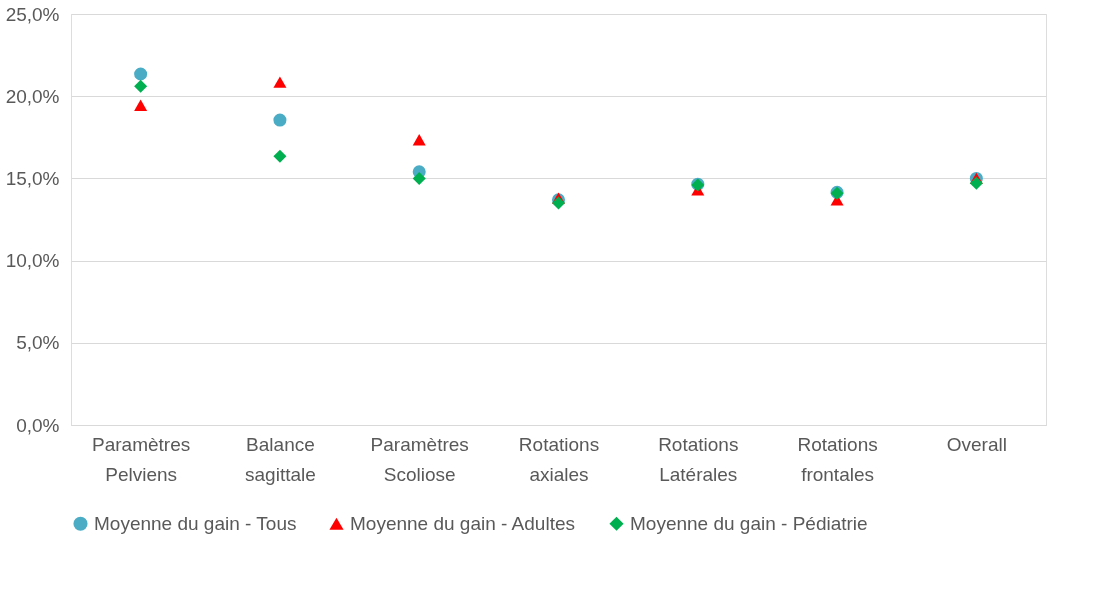  Describe the element at coordinates (462, 523) in the screenshot. I see `legend-label: Moyenne du gain - Adultes` at that location.